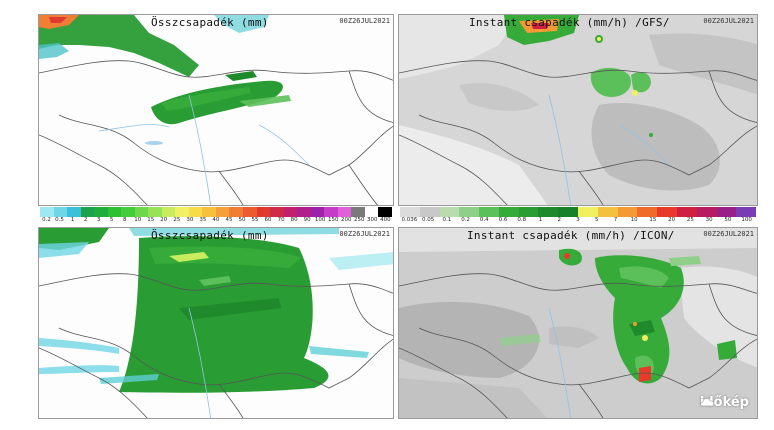 The image size is (774, 430). I want to click on colorbar-tick-label: 35, so click(203, 220).